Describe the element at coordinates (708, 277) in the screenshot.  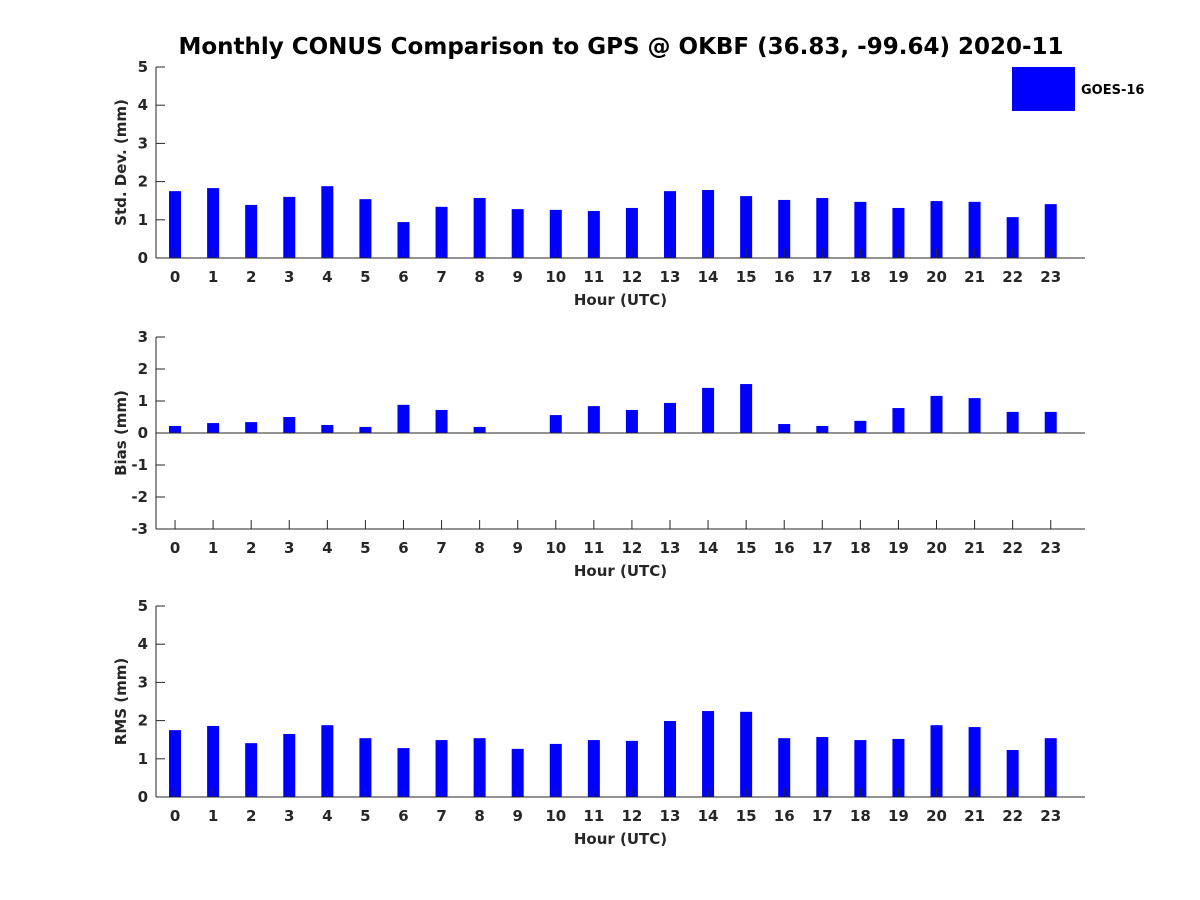
I see `x-tick-label: 14` at that location.